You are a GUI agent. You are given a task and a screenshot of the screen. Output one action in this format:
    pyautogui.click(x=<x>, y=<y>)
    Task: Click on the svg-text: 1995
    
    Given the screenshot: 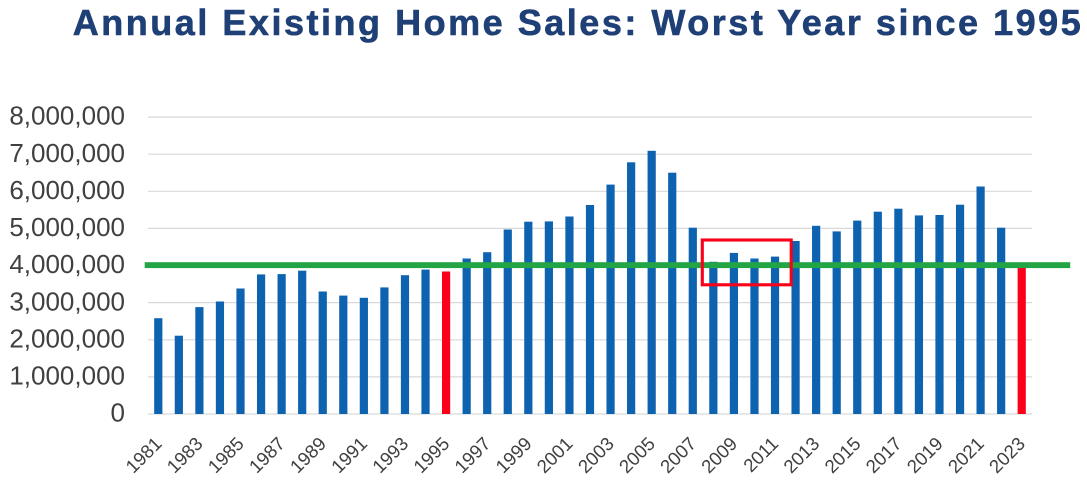 What is the action you would take?
    pyautogui.click(x=431, y=455)
    